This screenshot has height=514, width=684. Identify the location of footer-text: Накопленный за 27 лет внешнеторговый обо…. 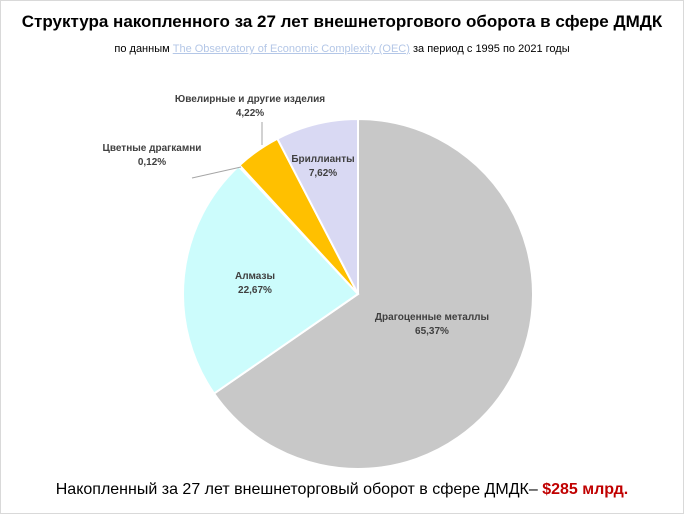
(299, 489).